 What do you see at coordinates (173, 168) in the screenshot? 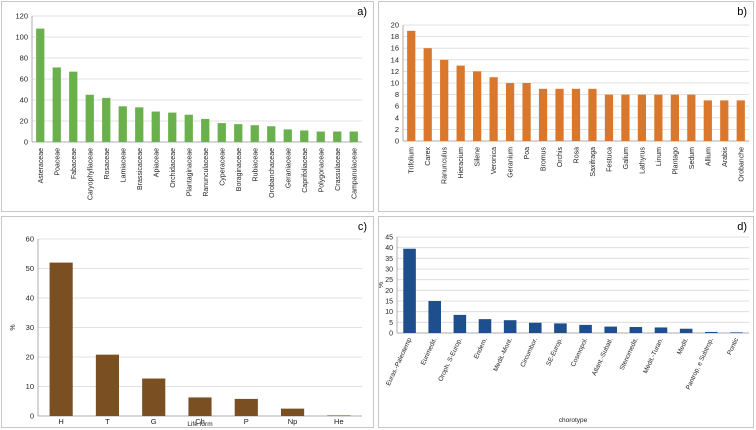
I see `x-tick-label: Orchidaceae` at bounding box center [173, 168].